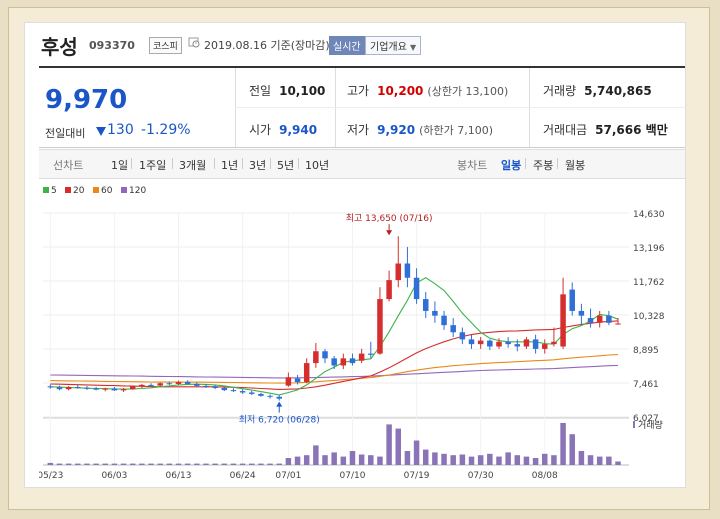 This screenshot has height=519, width=720. I want to click on day-open: 시가 9,940, so click(283, 129).